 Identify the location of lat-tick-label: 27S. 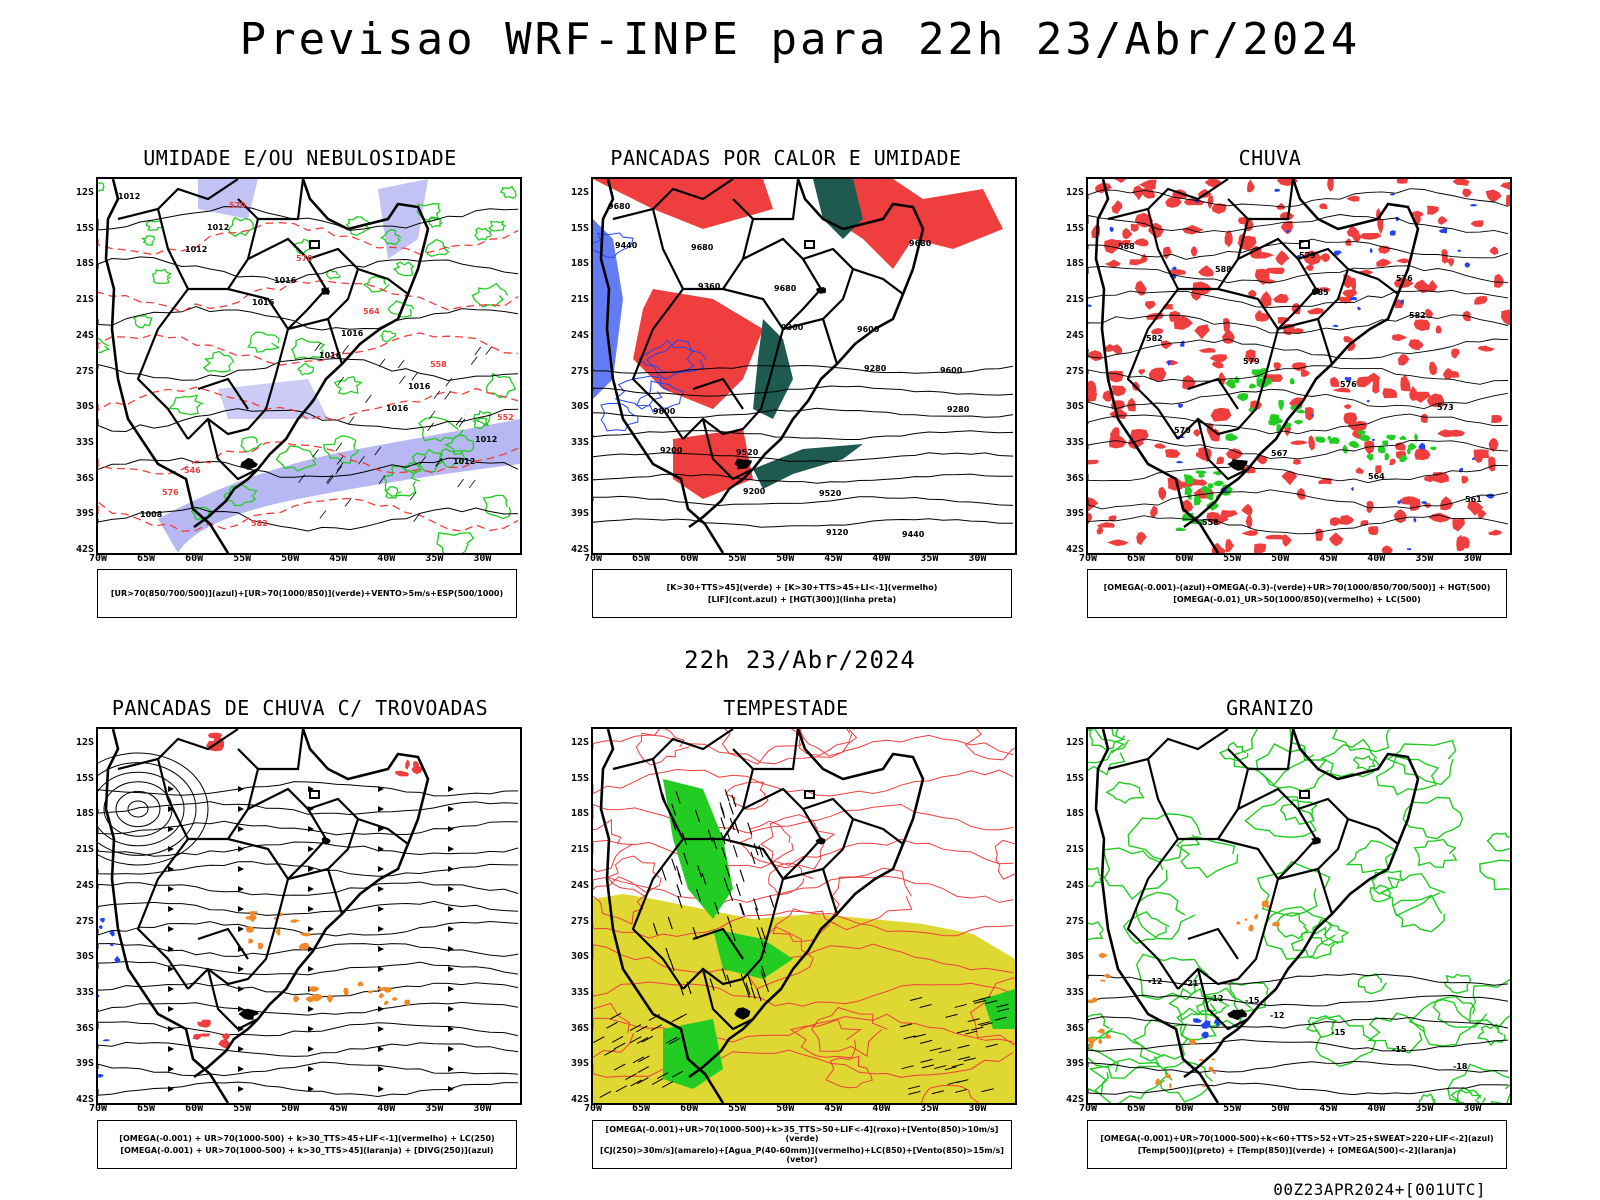
(1074, 371).